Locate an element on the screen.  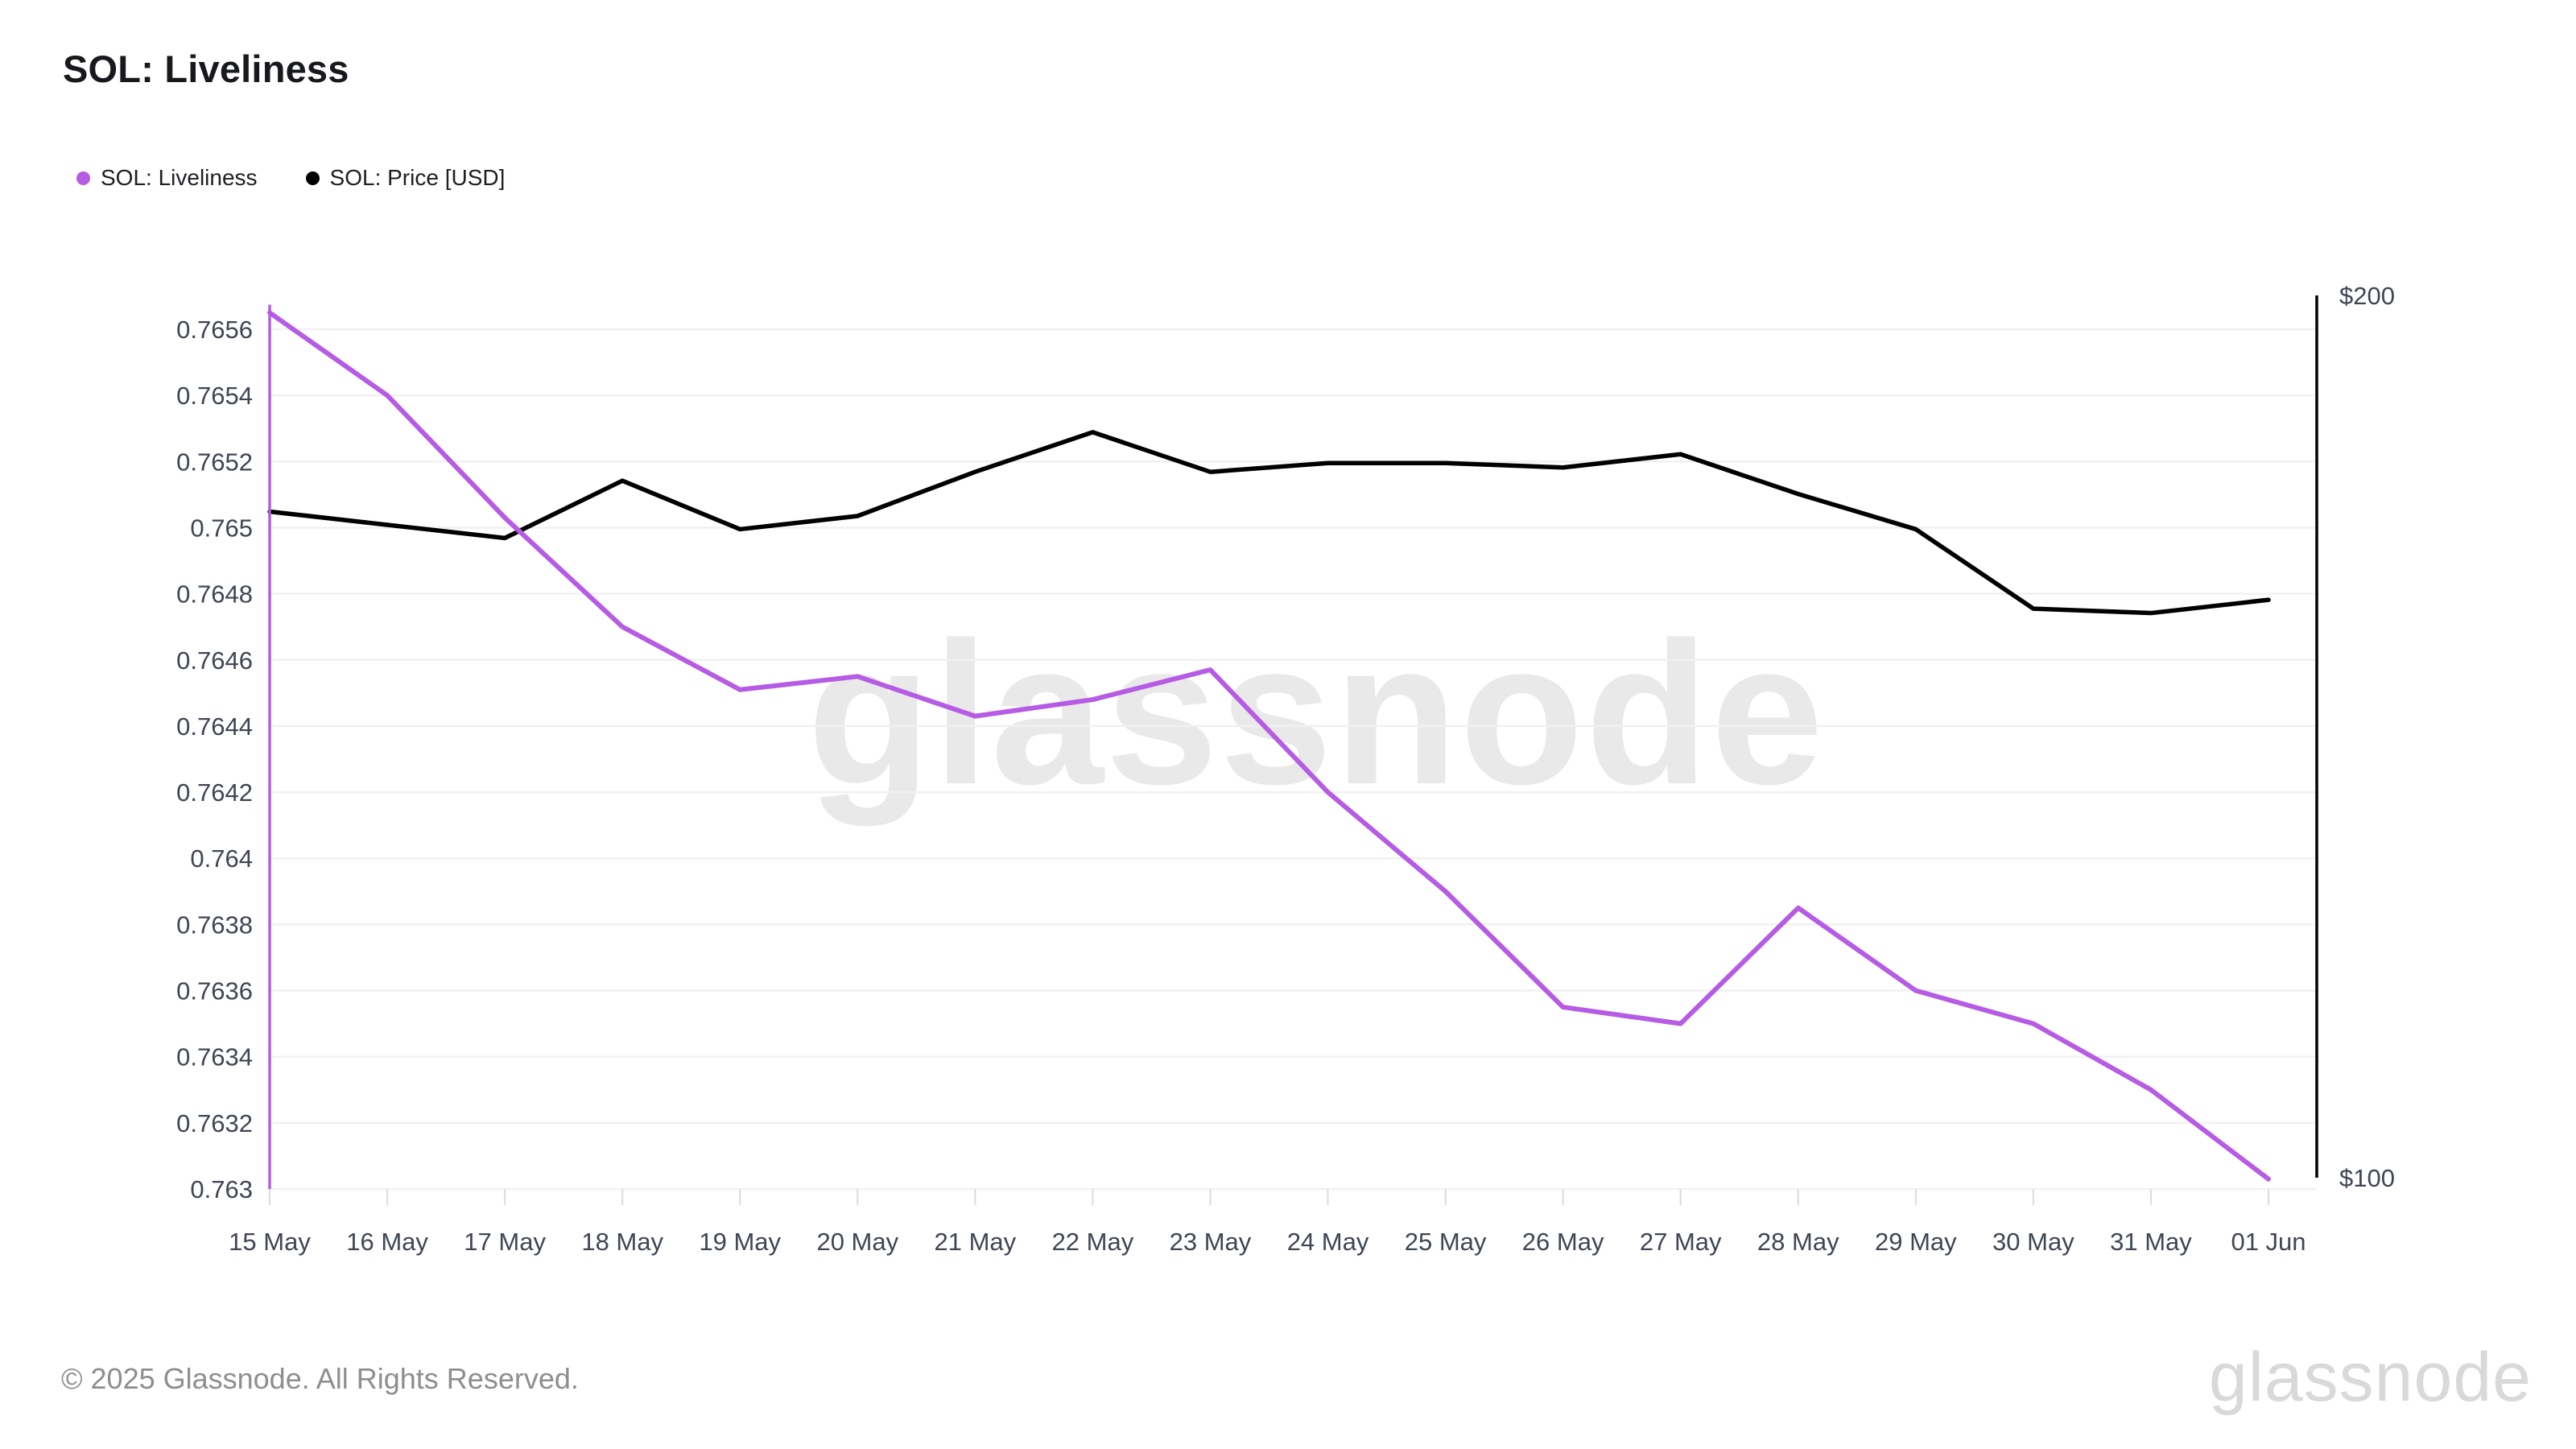
legend-dot-liveliness-icon is located at coordinates (83, 178).